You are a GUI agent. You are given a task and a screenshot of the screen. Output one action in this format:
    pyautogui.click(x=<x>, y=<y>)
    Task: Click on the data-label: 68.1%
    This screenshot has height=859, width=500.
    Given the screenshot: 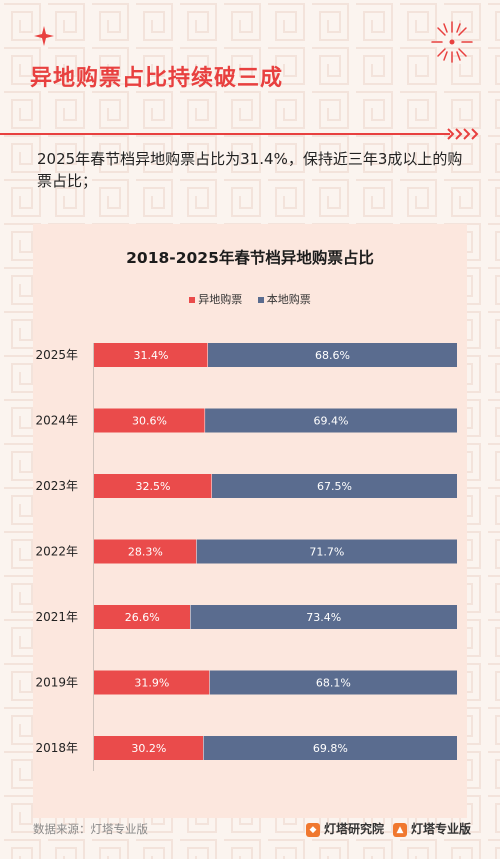 What is the action you would take?
    pyautogui.click(x=333, y=683)
    